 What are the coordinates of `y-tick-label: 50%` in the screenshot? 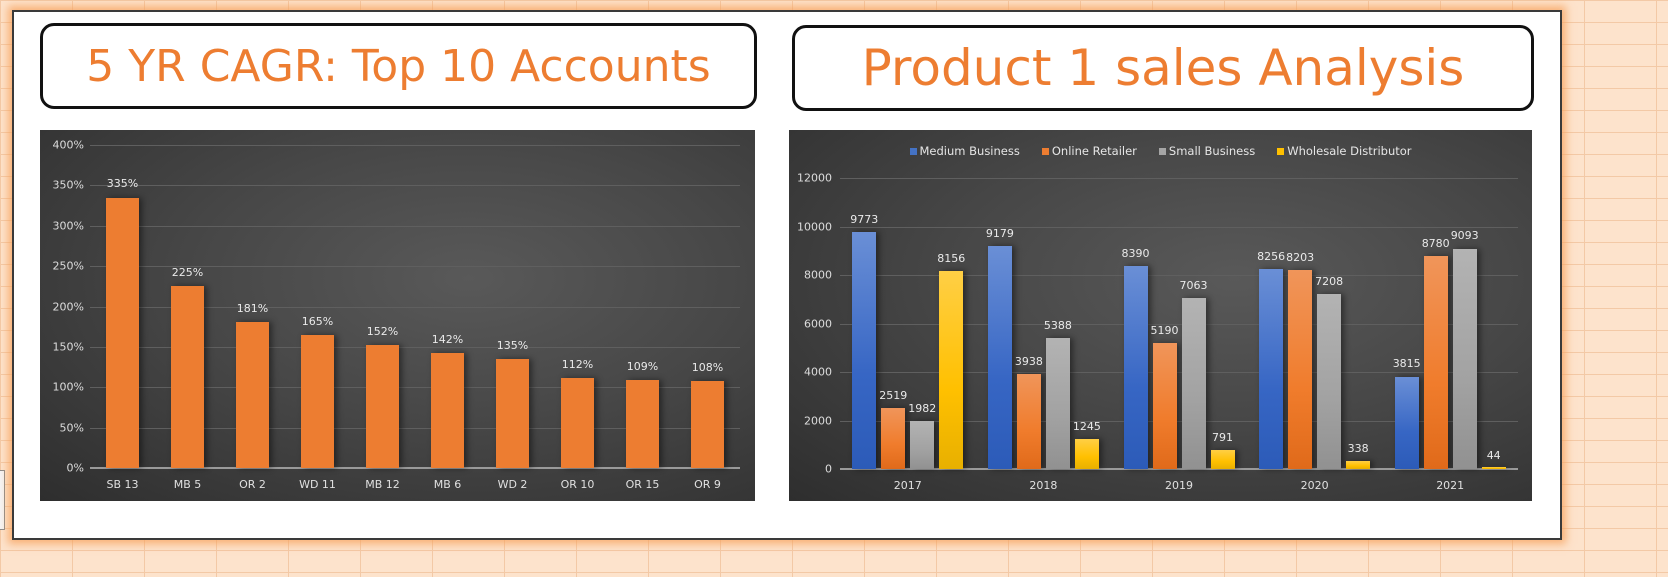 It's located at (71, 428).